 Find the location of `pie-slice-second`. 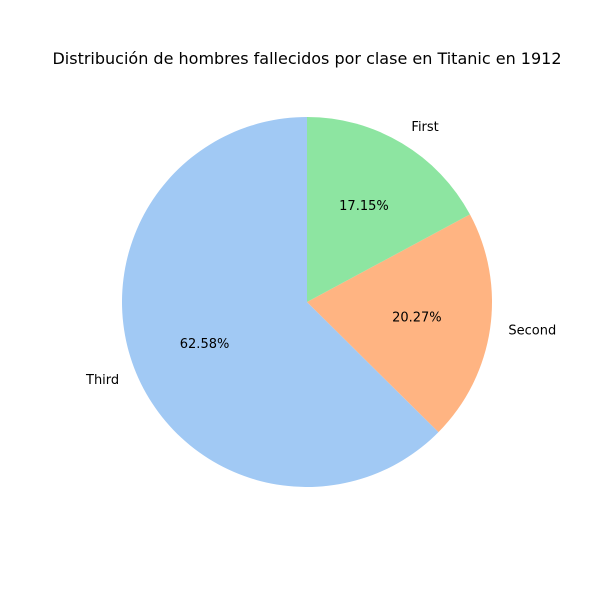

pie-slice-second is located at coordinates (400, 323).